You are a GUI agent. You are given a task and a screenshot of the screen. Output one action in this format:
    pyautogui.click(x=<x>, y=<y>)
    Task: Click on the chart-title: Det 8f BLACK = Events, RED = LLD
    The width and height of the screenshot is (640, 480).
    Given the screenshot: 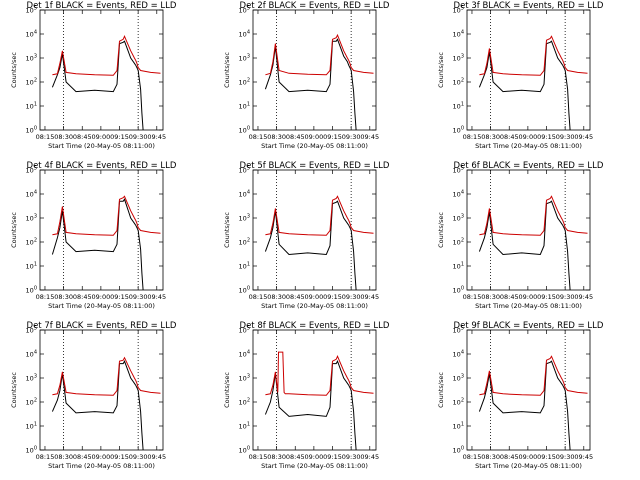 What is the action you would take?
    pyautogui.click(x=315, y=326)
    